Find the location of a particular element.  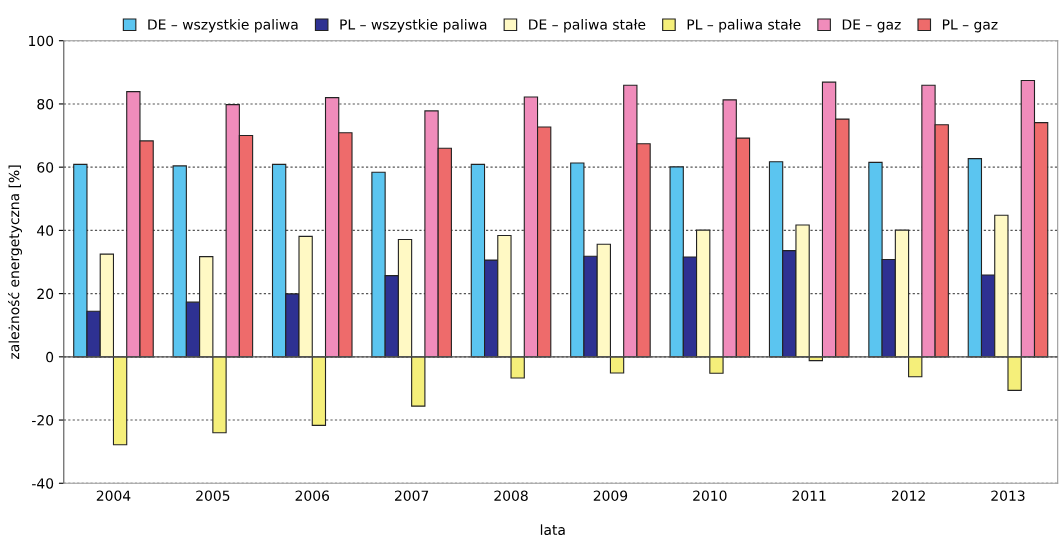

x-tick-label: 2006 is located at coordinates (312, 495).